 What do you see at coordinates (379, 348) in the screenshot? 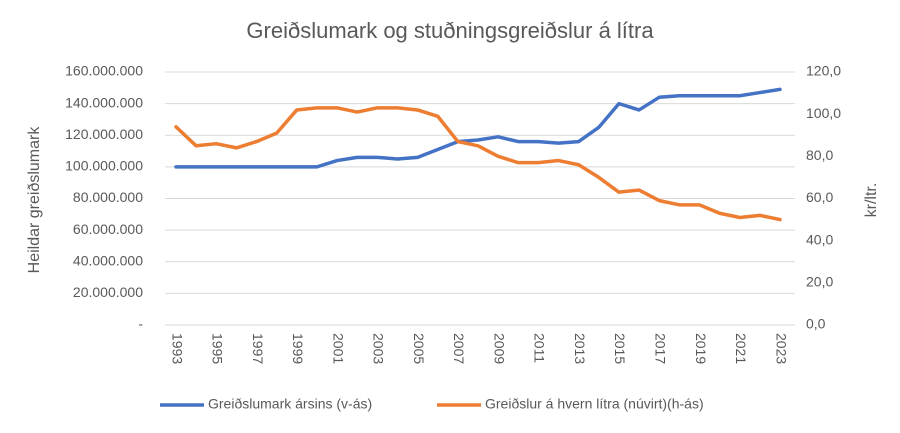
I see `x-tick-label: 2003` at bounding box center [379, 348].